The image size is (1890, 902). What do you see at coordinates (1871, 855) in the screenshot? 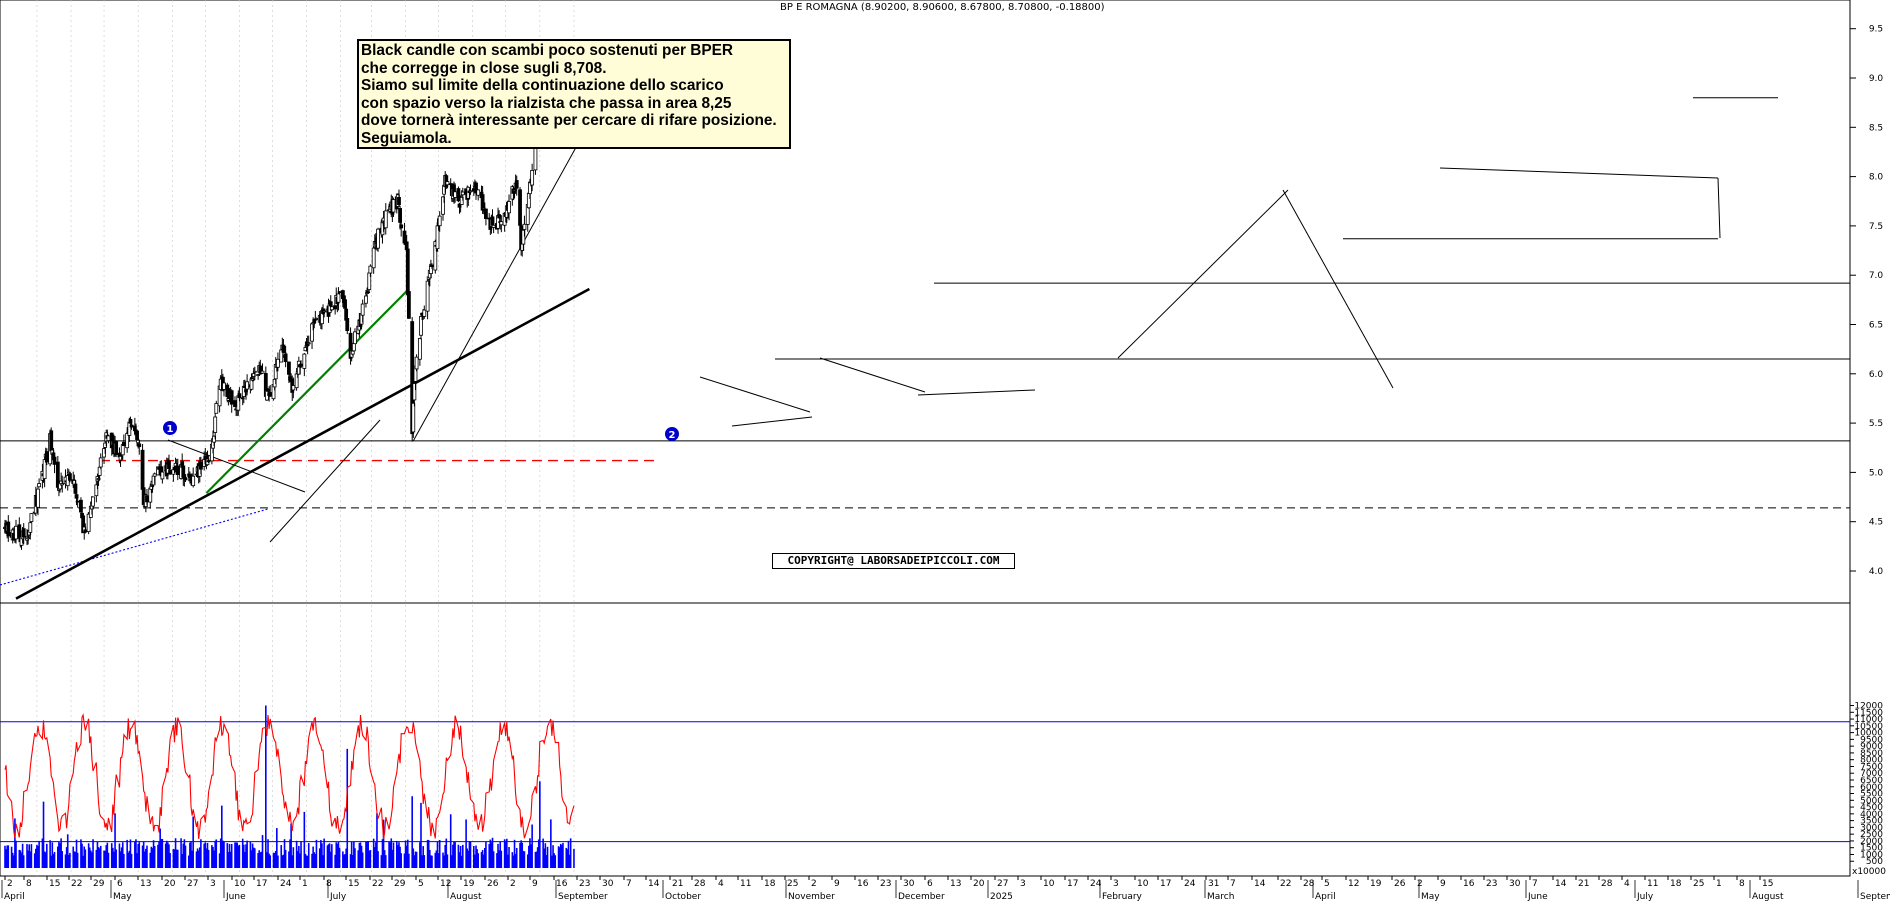
I see `volume-tick-label: 1000` at bounding box center [1871, 855].